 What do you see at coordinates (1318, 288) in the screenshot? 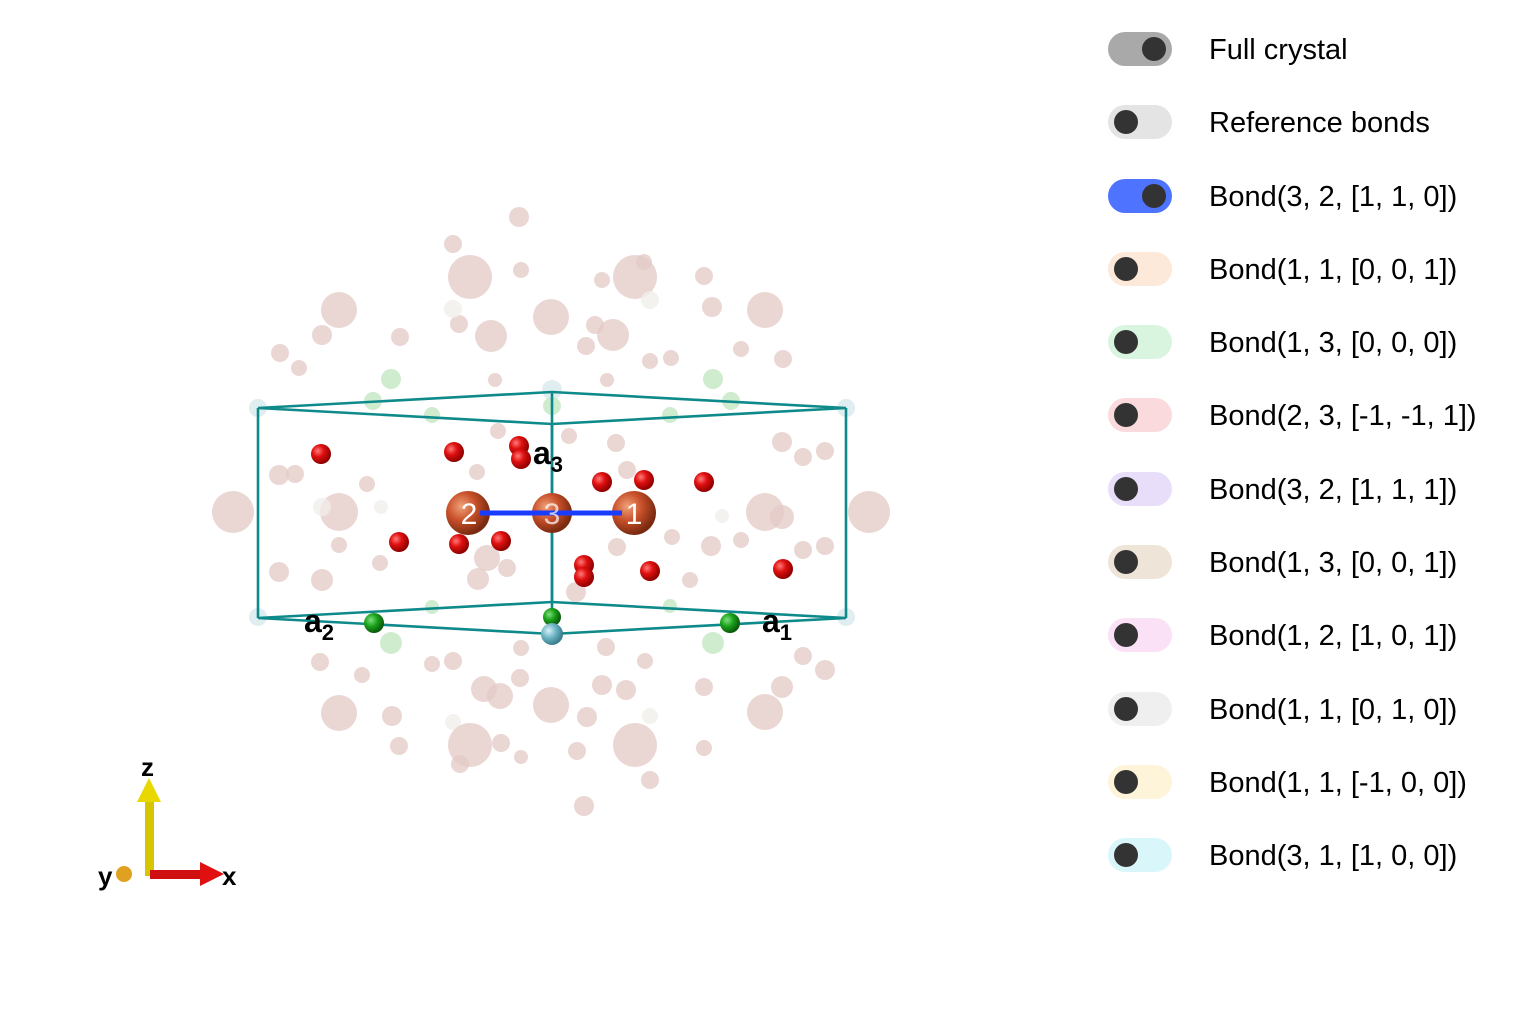
I see `legend-item: Bond(1, 1, [0, 0, 1])` at bounding box center [1318, 288].